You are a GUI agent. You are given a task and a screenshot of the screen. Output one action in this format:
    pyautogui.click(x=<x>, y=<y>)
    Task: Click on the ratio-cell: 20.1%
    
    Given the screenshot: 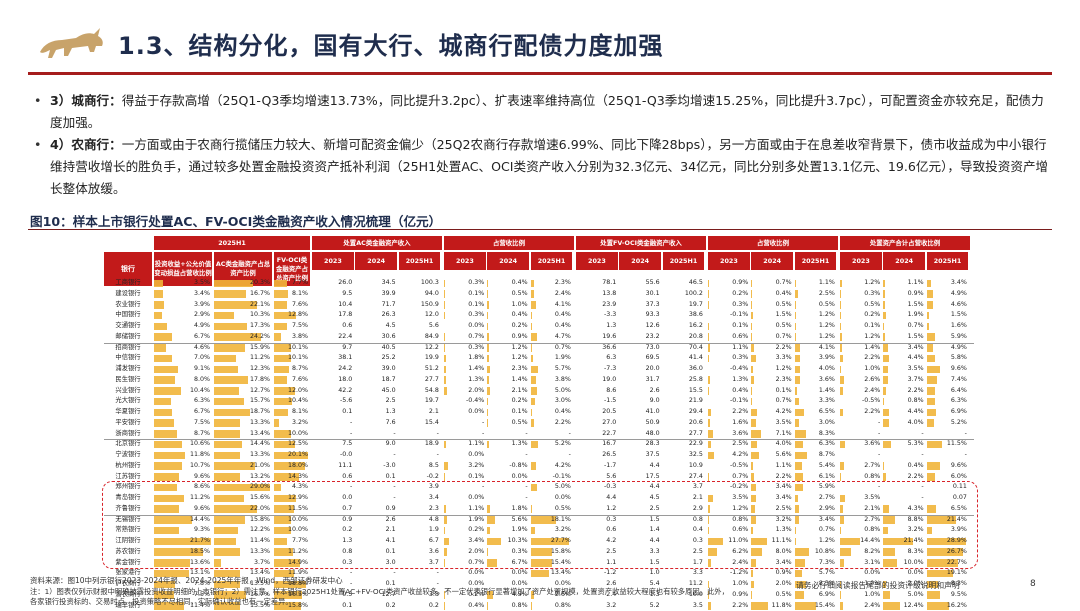 What is the action you would take?
    pyautogui.click(x=291, y=455)
    